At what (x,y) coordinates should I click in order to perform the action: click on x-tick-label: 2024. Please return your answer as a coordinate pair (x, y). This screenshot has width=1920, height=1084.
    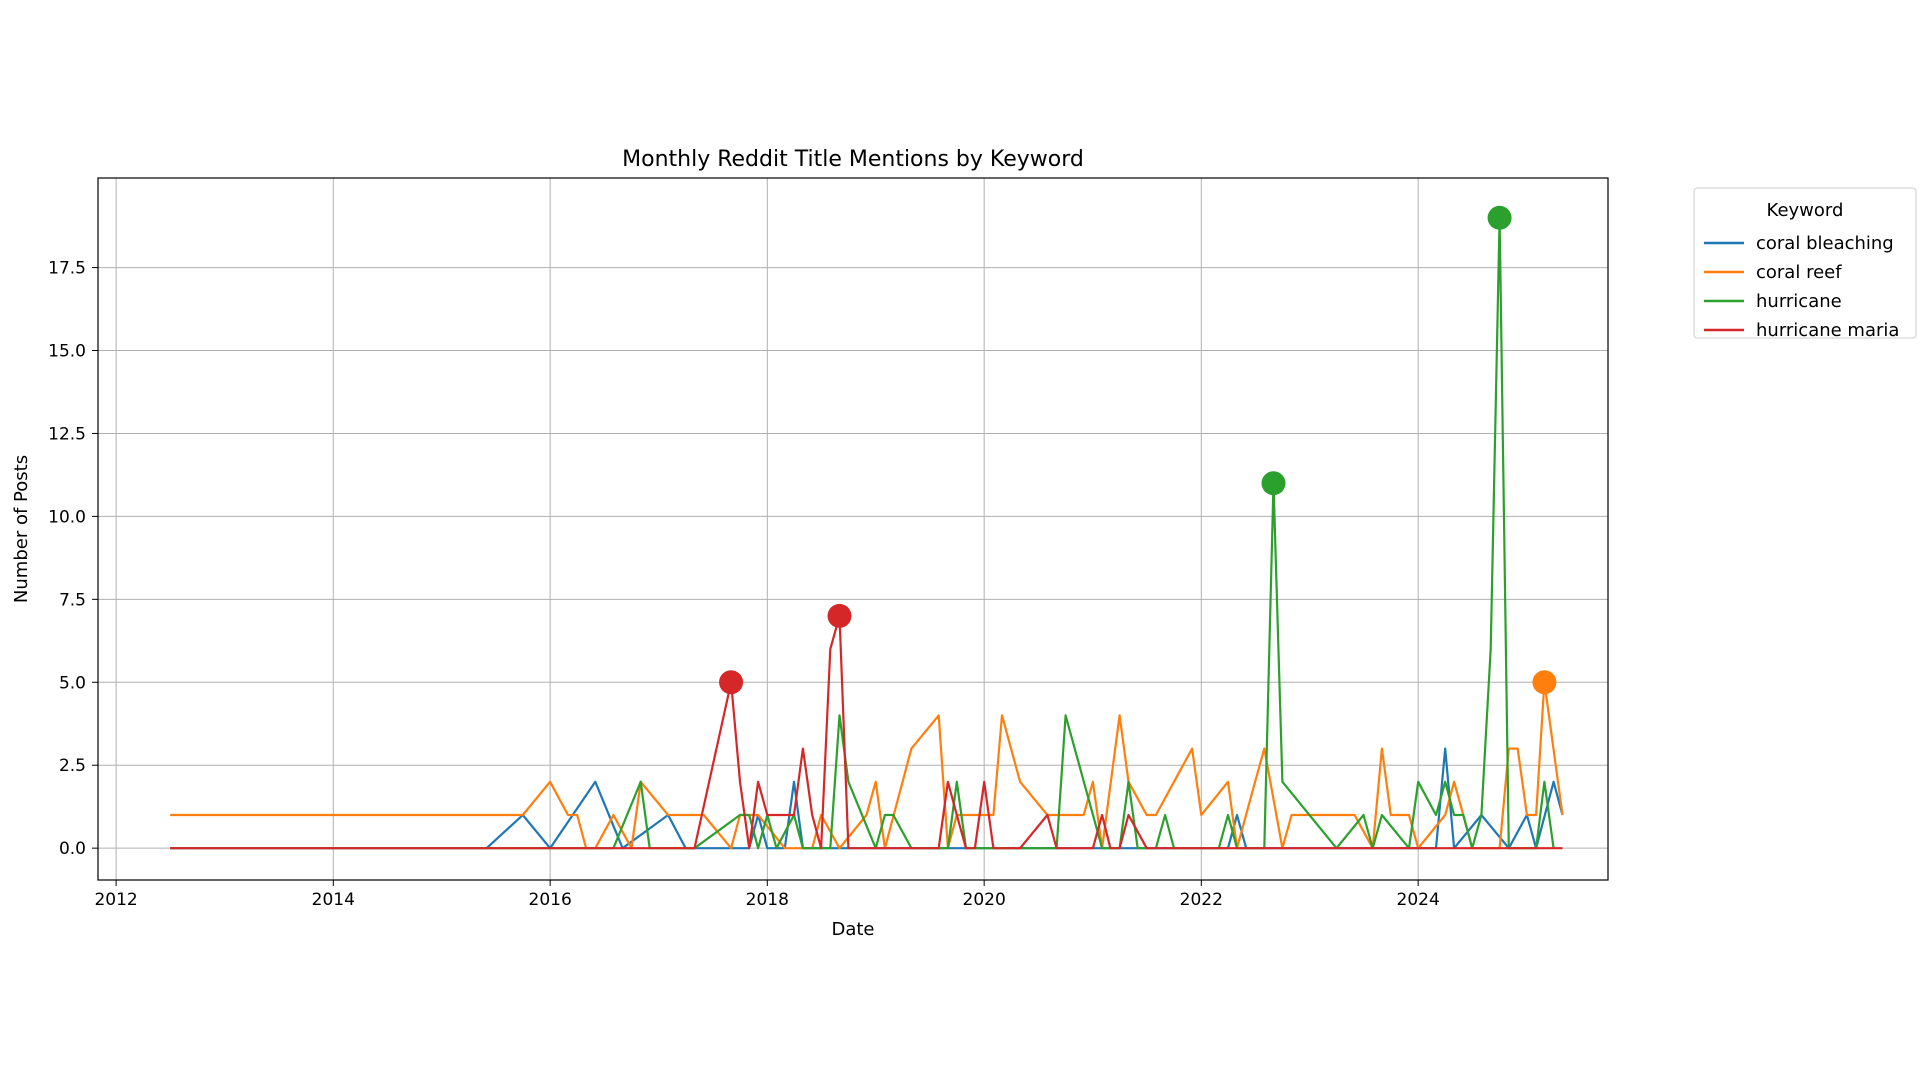
    Looking at the image, I should click on (1418, 900).